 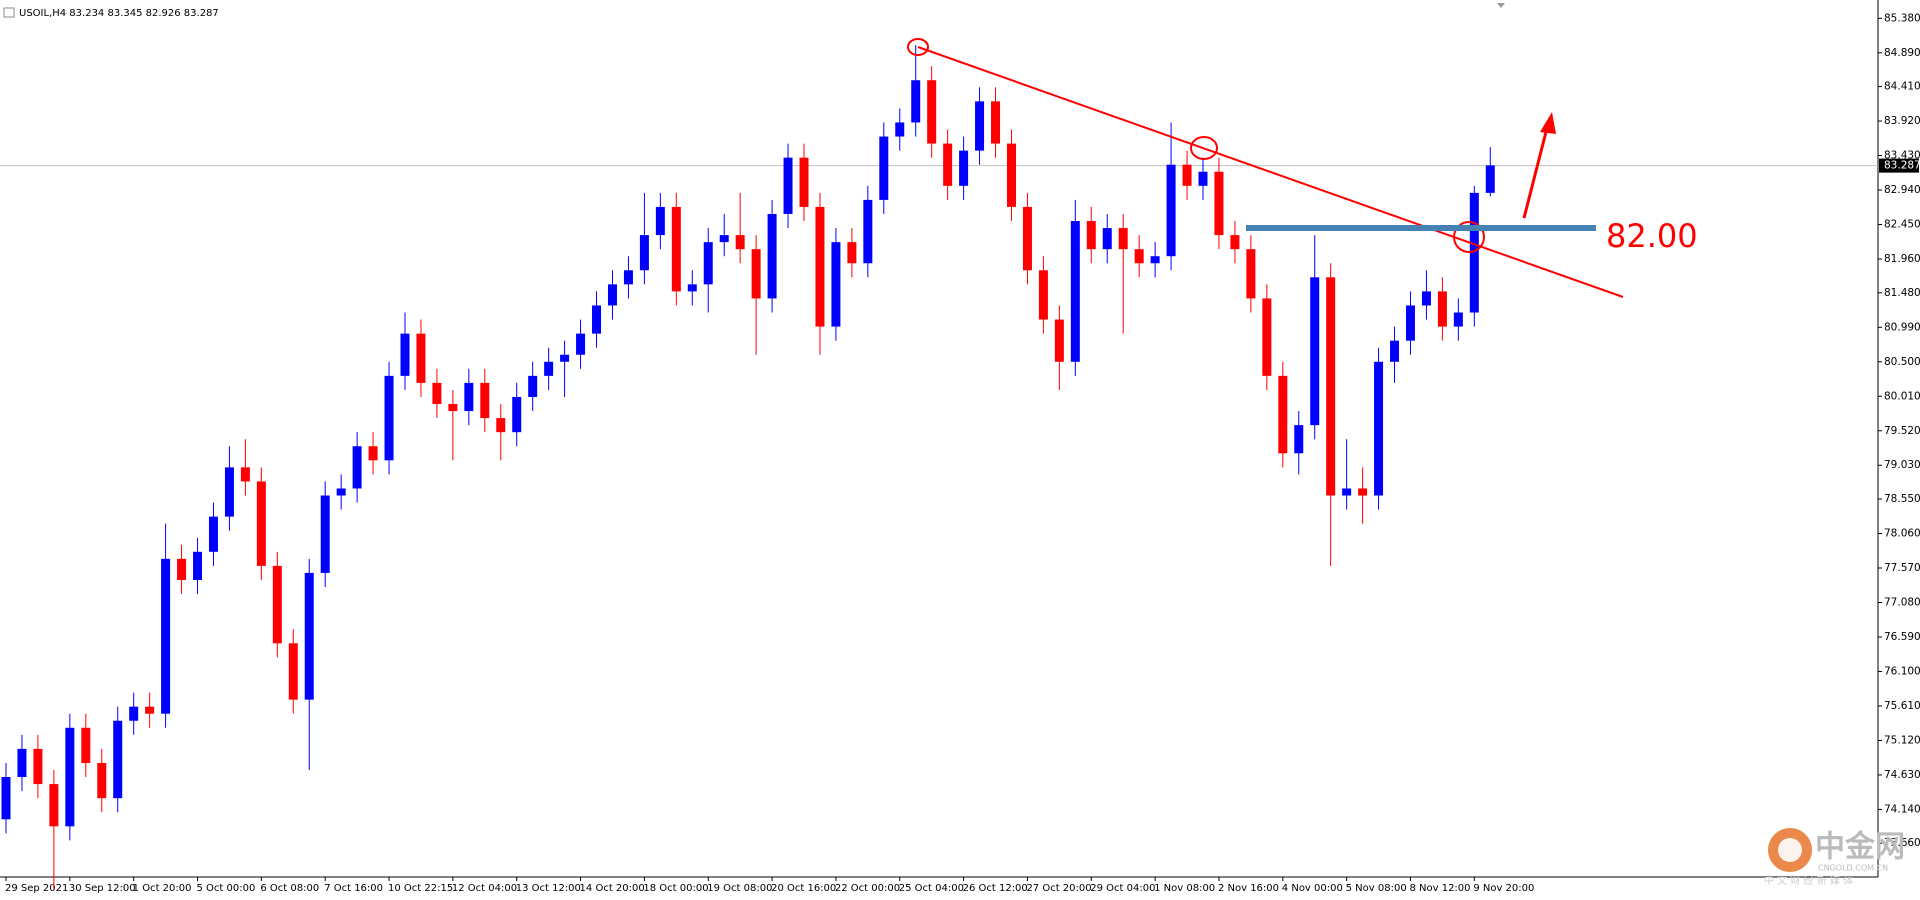 I want to click on y-tick-label: 84.410, so click(x=1902, y=87).